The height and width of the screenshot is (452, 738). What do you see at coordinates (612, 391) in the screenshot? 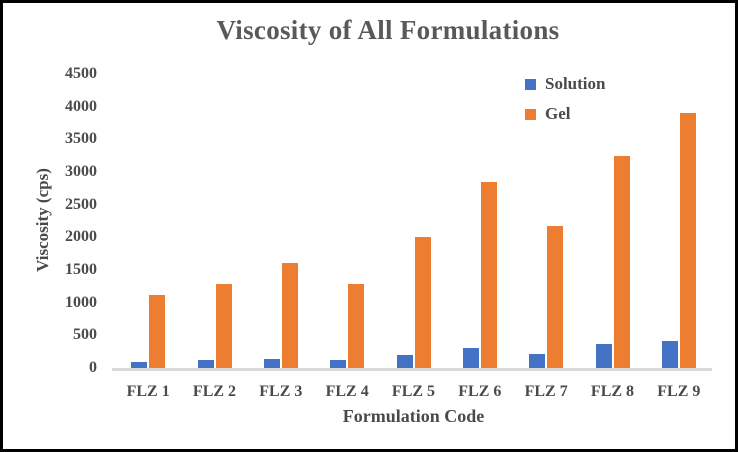
I see `x-tick-label: FLZ 8` at bounding box center [612, 391].